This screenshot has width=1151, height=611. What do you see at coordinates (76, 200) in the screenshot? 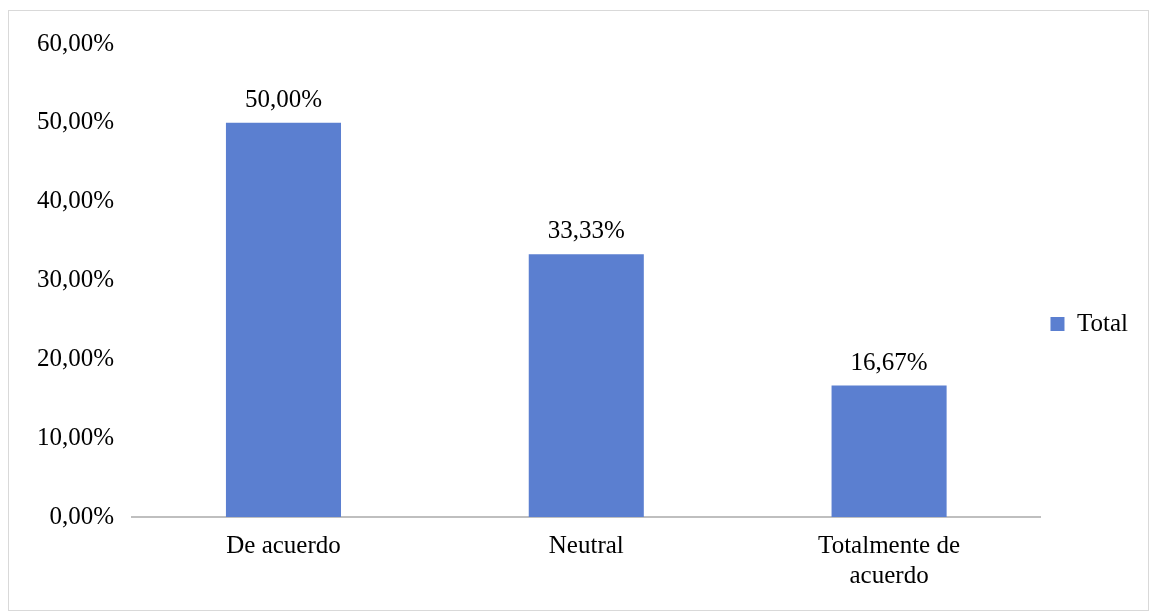
I see `y-tick-label: 40,00%` at bounding box center [76, 200].